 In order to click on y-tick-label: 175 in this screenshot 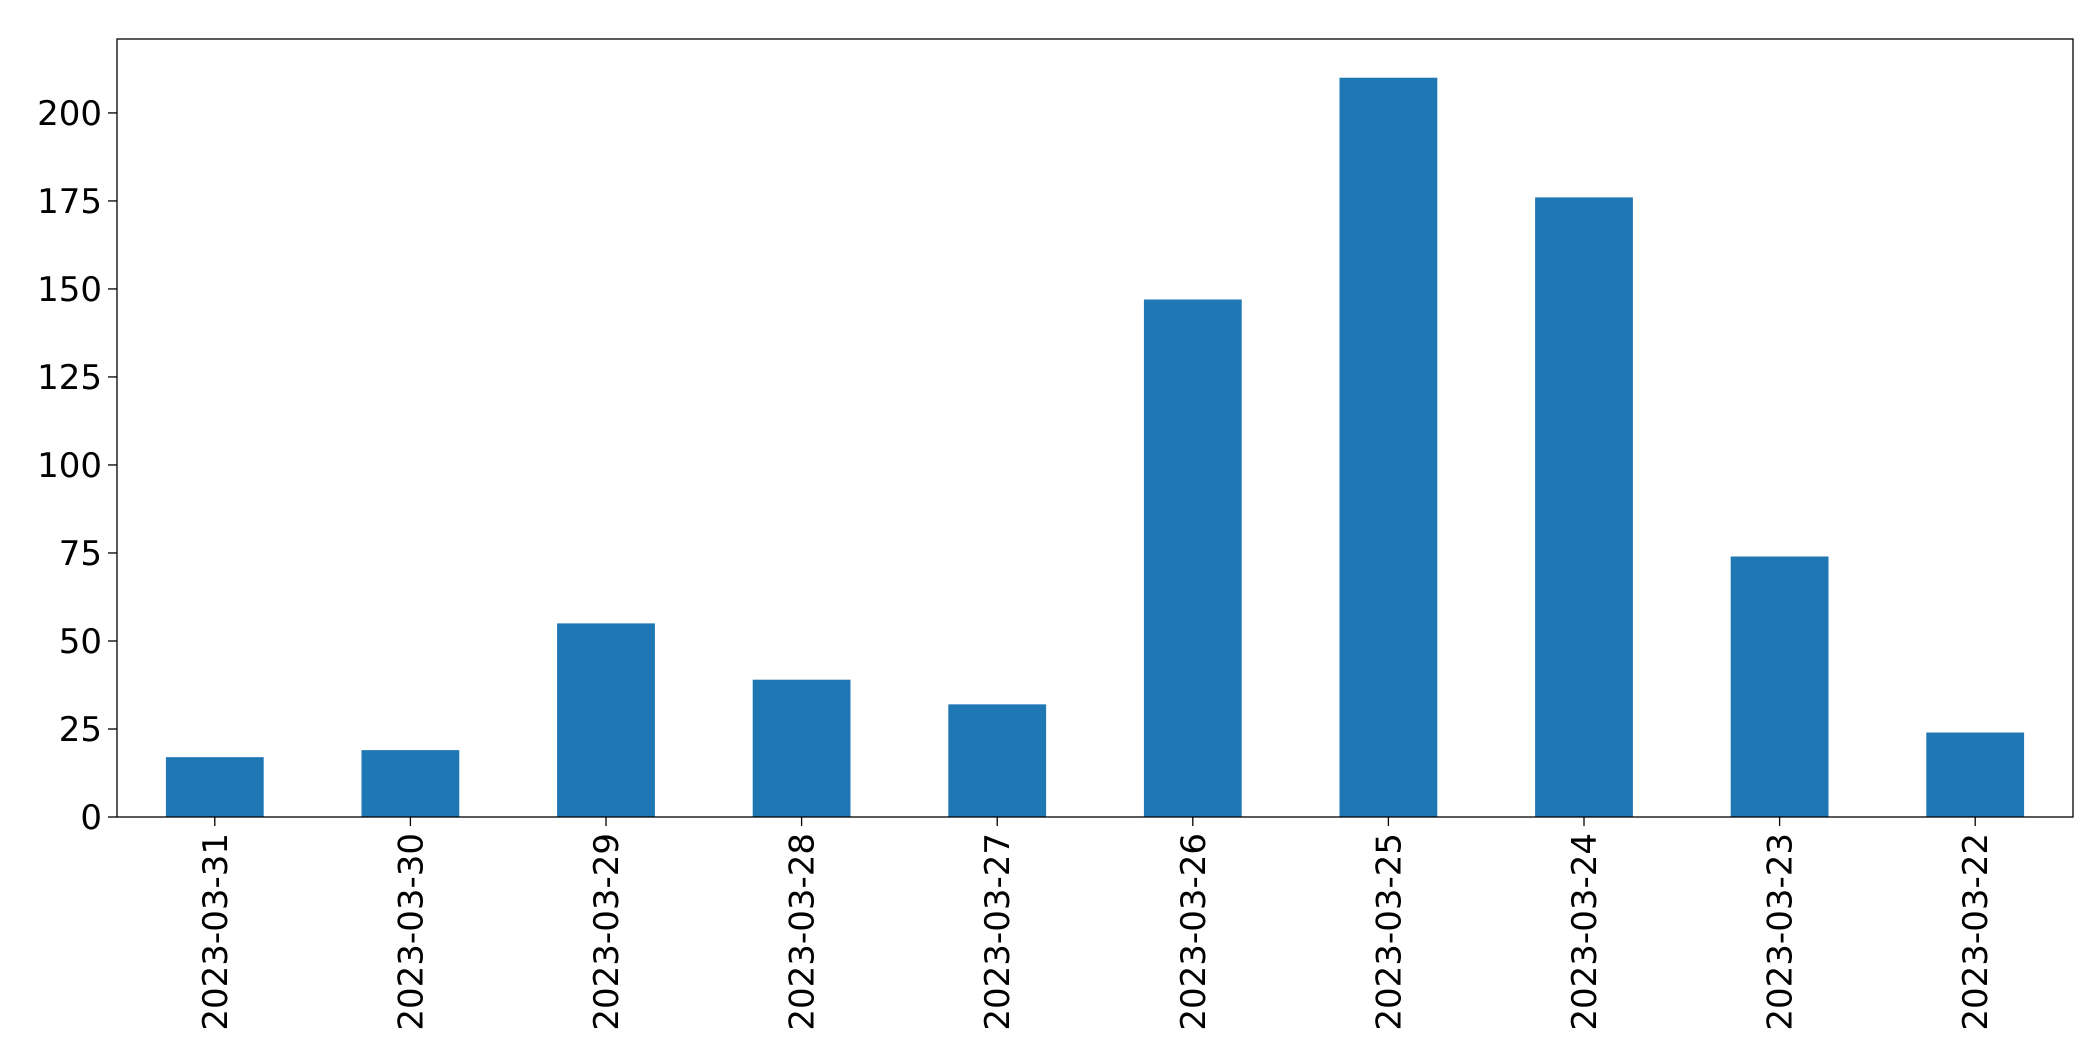, I will do `click(69, 202)`.